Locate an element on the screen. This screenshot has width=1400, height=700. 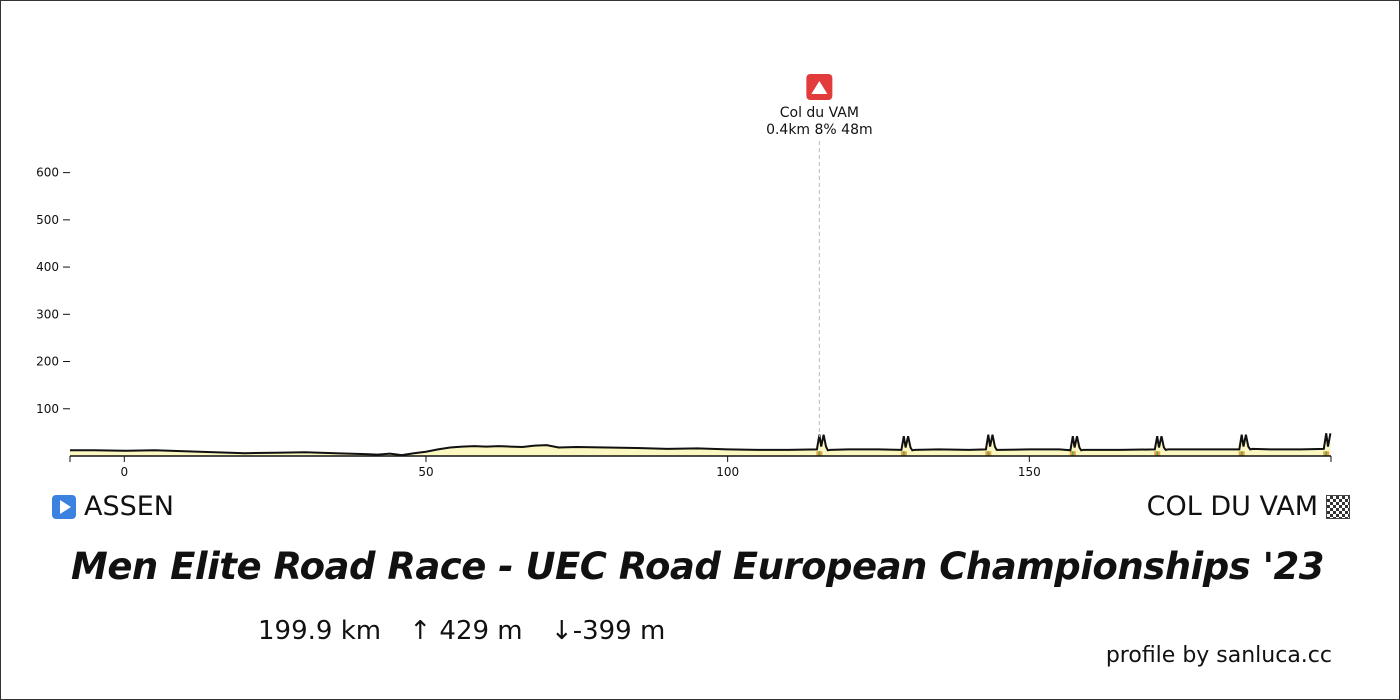
ascent-stat: ↑ 429 m is located at coordinates (466, 631).